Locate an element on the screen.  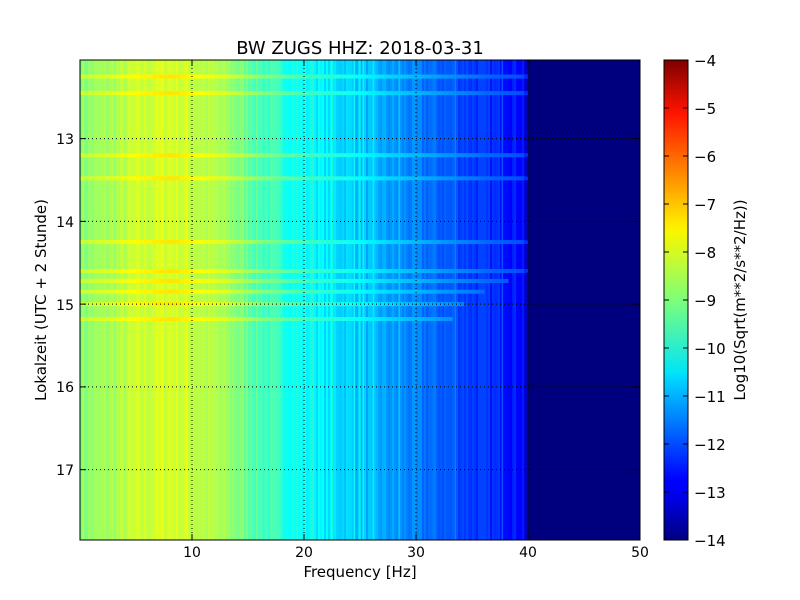
spectral-line is located at coordinates (373, 300).